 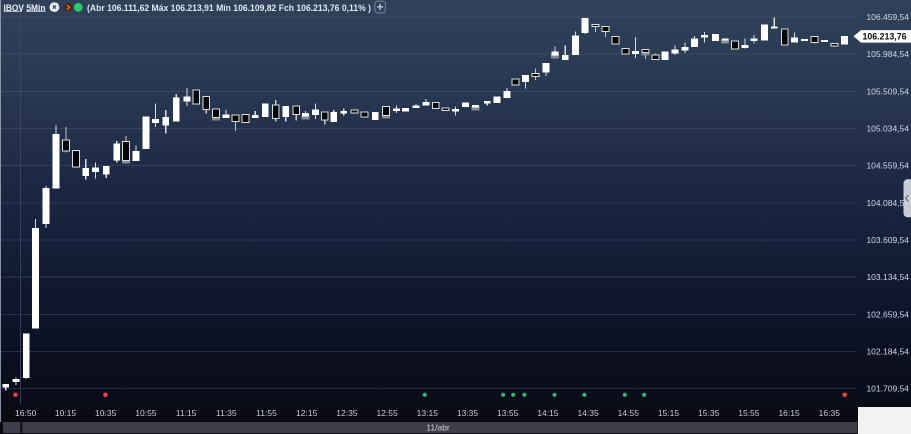 What do you see at coordinates (186, 413) in the screenshot?
I see `svg-text: 11:15` at bounding box center [186, 413].